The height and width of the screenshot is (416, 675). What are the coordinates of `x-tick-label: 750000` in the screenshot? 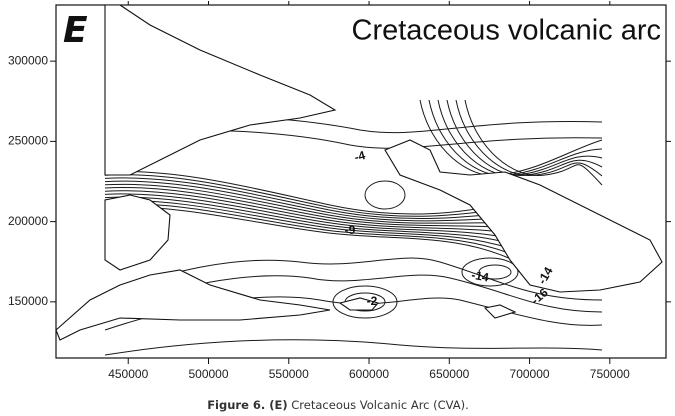 It's located at (610, 374).